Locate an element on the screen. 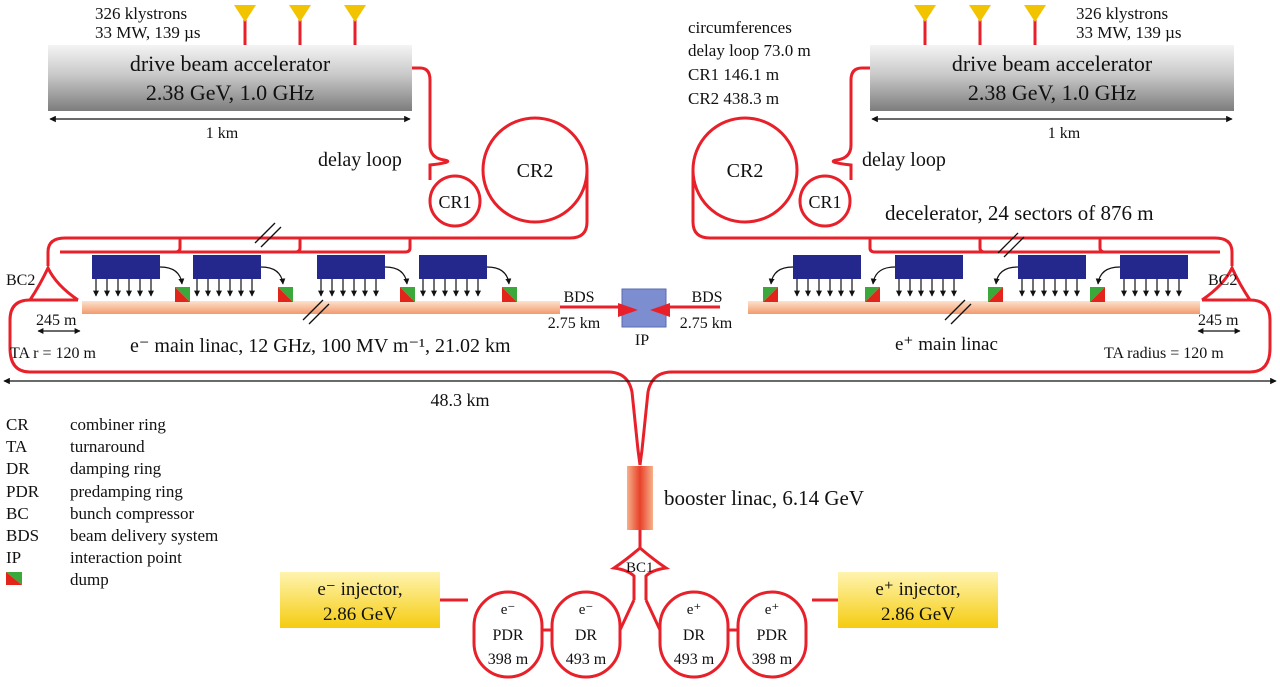 This screenshot has width=1280, height=687. legend-desc: damping ring is located at coordinates (116, 468).